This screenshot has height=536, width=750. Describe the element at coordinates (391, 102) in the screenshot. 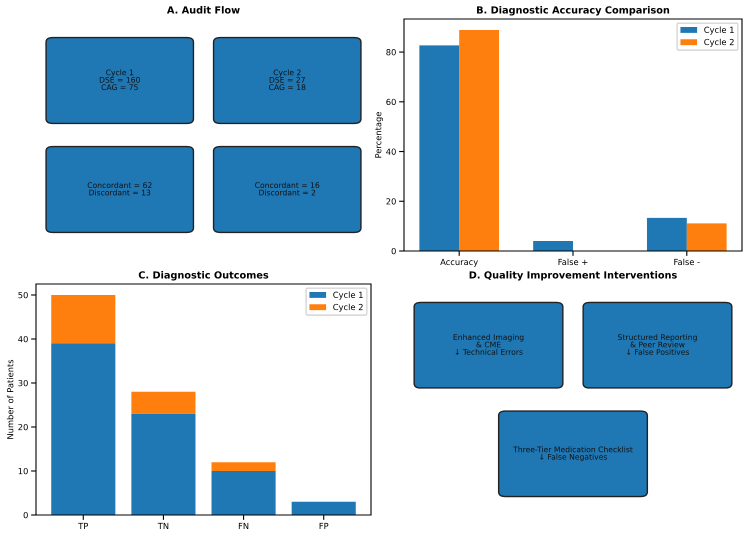

I see `y-tick-label: 60` at that location.